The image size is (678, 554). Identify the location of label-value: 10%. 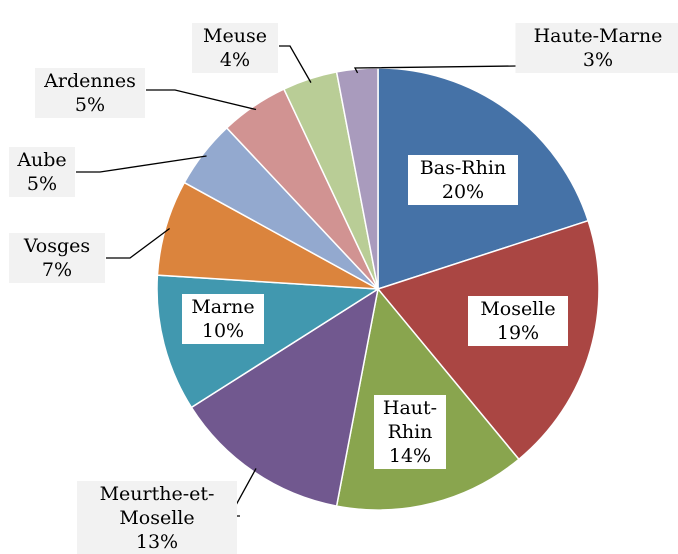
(223, 331).